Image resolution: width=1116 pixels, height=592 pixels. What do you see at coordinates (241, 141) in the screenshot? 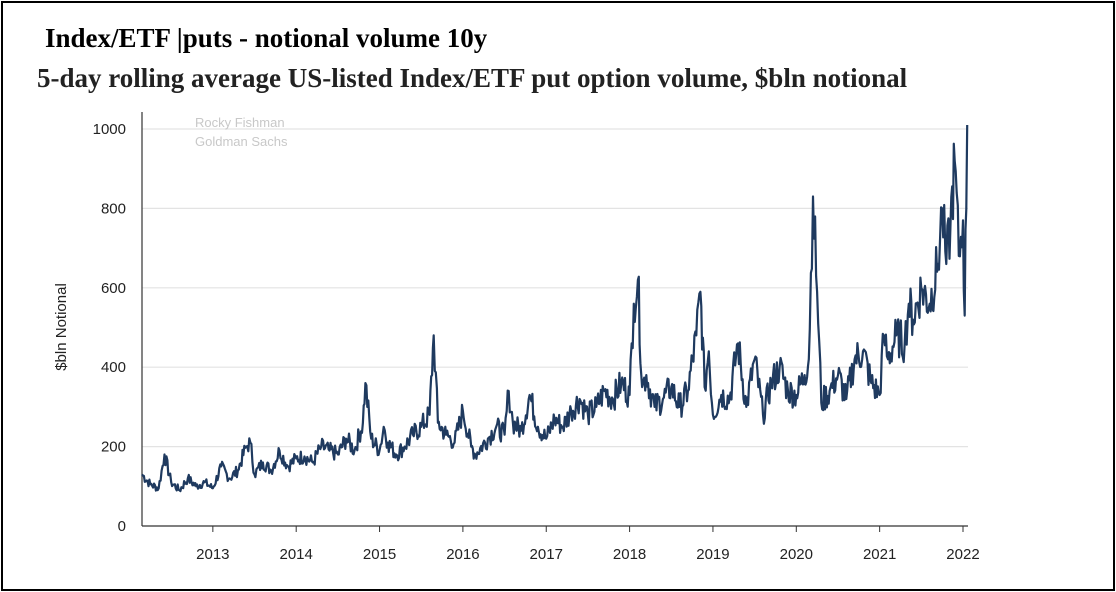
I see `watermark-text: Goldman Sachs` at bounding box center [241, 141].